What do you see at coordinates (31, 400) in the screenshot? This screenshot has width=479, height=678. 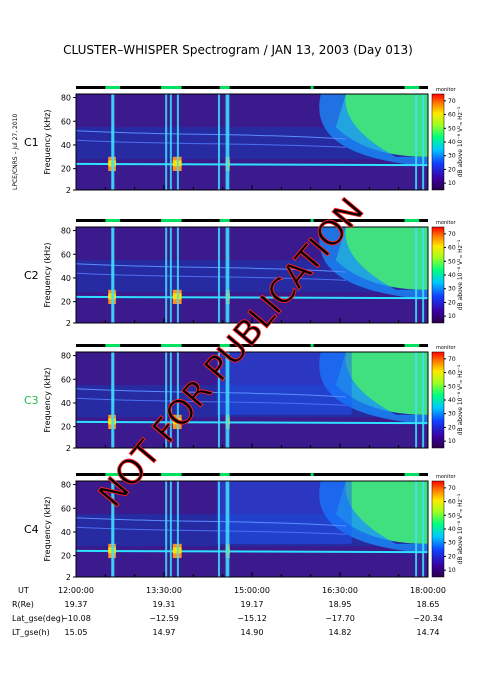 I see `spacecraft-label: C3` at bounding box center [31, 400].